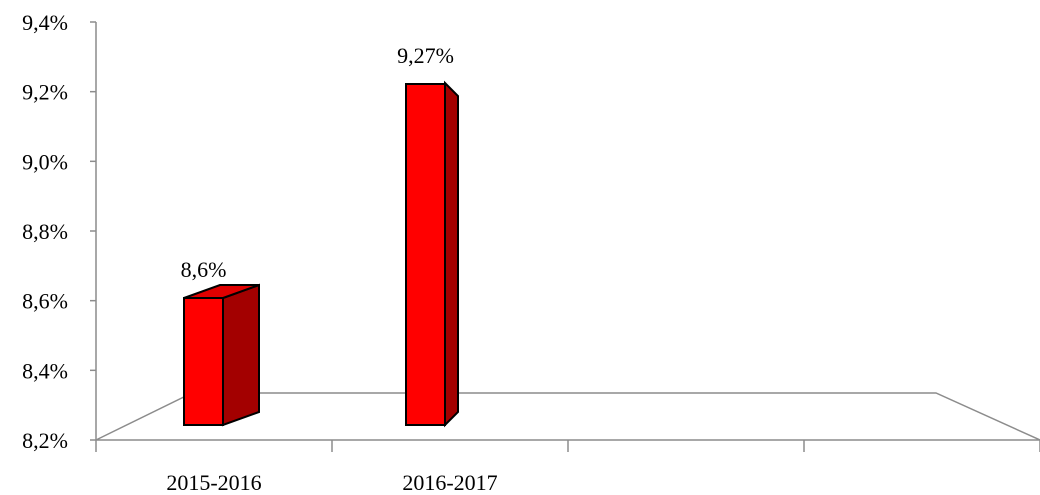 This screenshot has width=1040, height=495. What do you see at coordinates (45, 92) in the screenshot?
I see `y-tick-label: 9,2%` at bounding box center [45, 92].